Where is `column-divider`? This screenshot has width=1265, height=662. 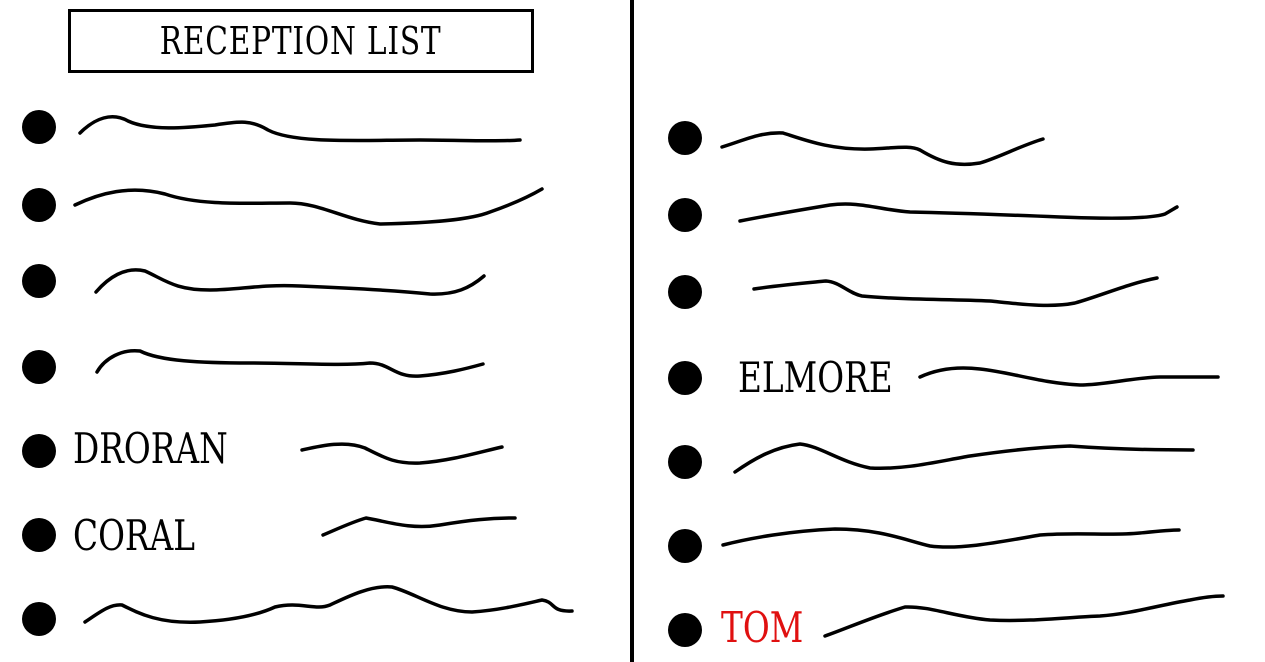
column-divider is located at coordinates (632, 331).